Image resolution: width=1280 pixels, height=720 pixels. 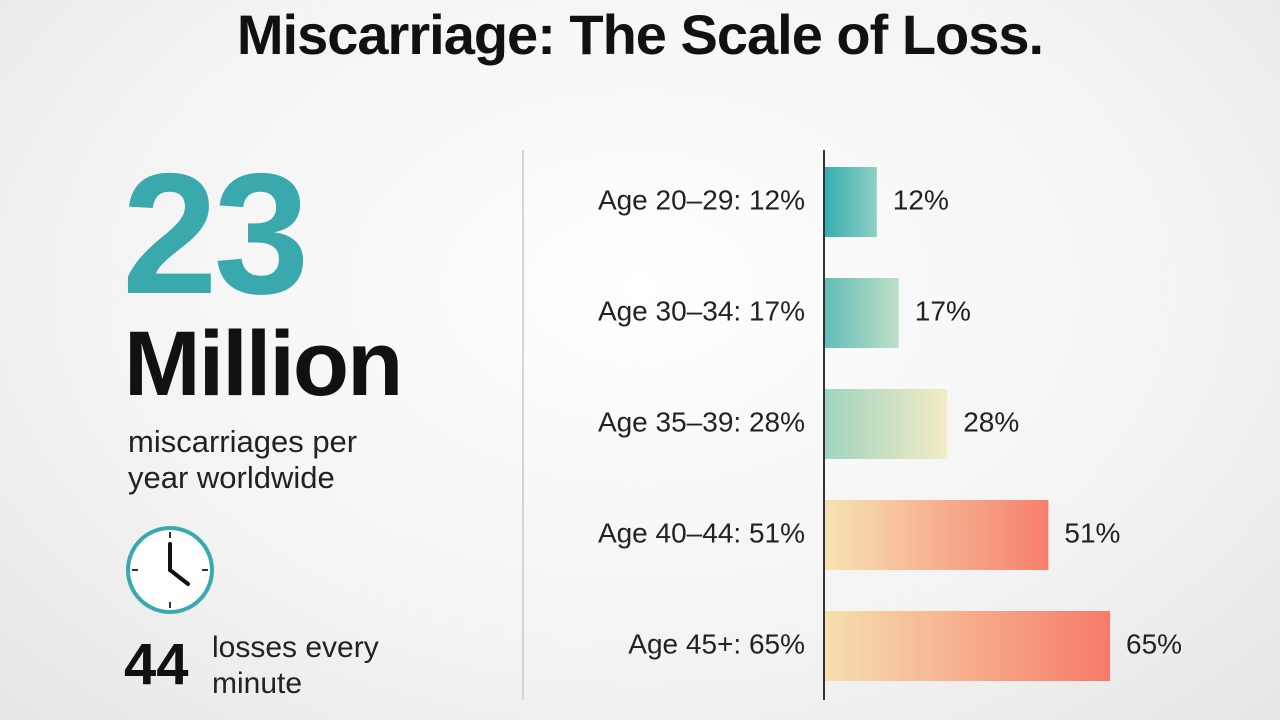 What do you see at coordinates (921, 199) in the screenshot?
I see `value-label: 12%` at bounding box center [921, 199].